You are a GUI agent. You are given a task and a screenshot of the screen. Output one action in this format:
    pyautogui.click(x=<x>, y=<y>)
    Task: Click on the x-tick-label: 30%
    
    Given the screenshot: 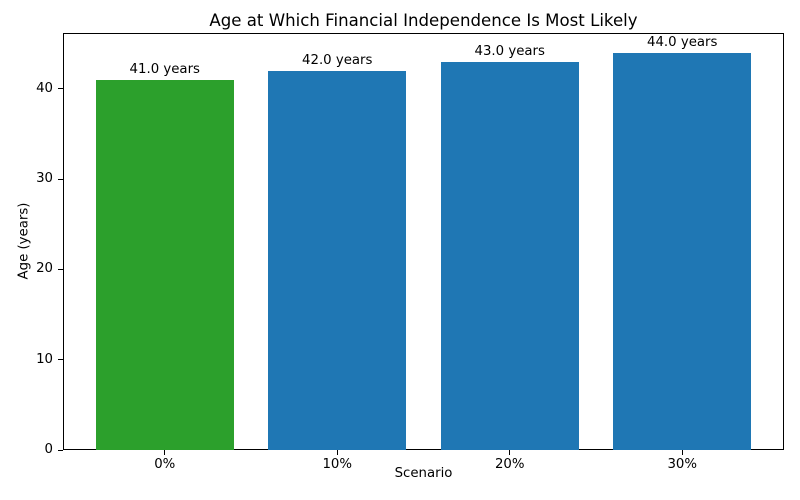 What is the action you would take?
    pyautogui.click(x=682, y=464)
    